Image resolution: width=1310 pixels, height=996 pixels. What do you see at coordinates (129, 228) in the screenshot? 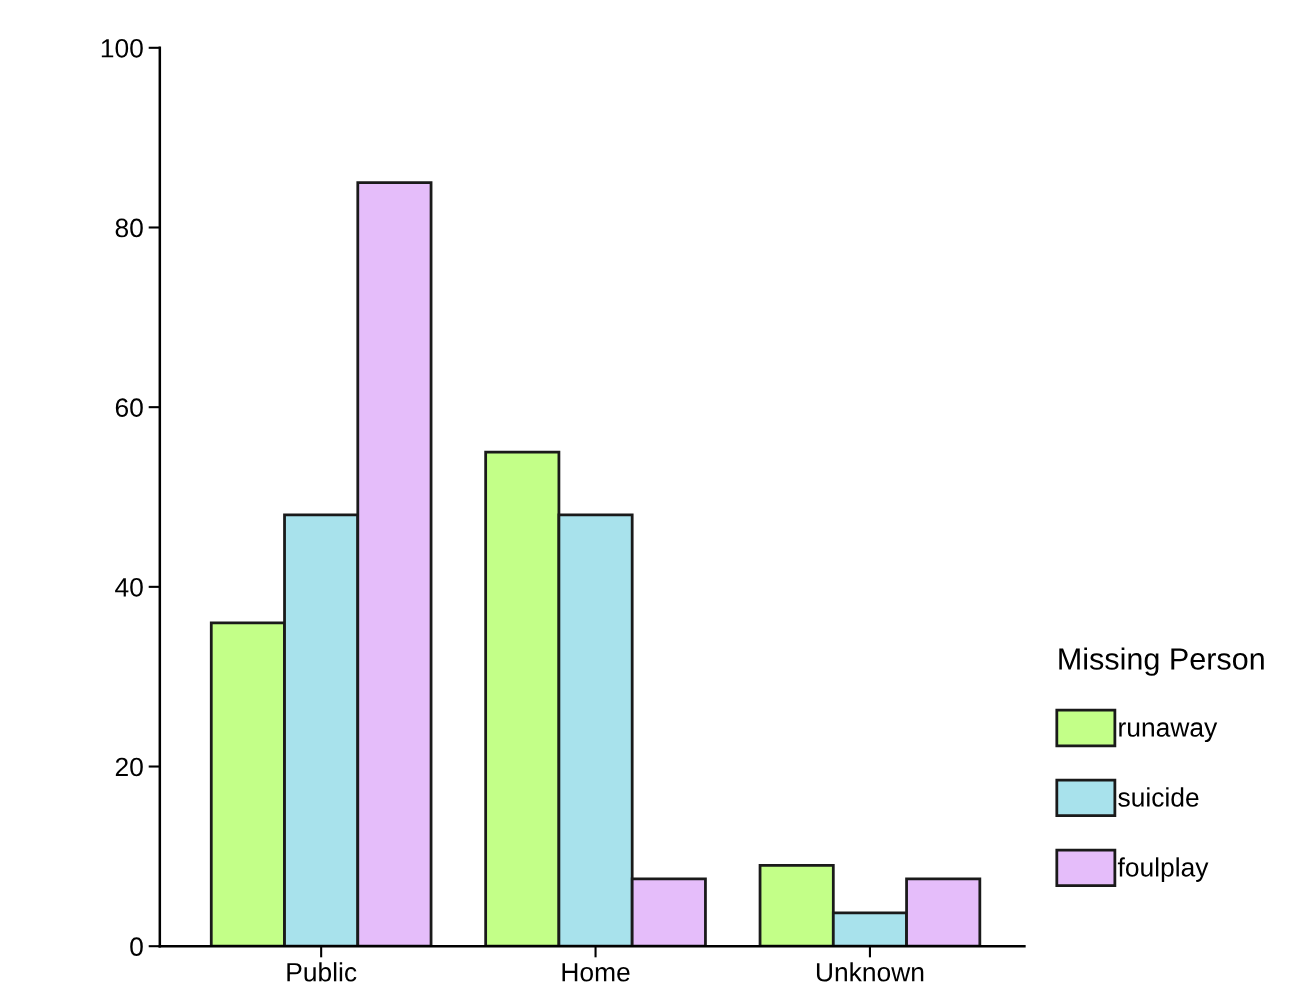
I see `y-tick-label: 80` at bounding box center [129, 228].